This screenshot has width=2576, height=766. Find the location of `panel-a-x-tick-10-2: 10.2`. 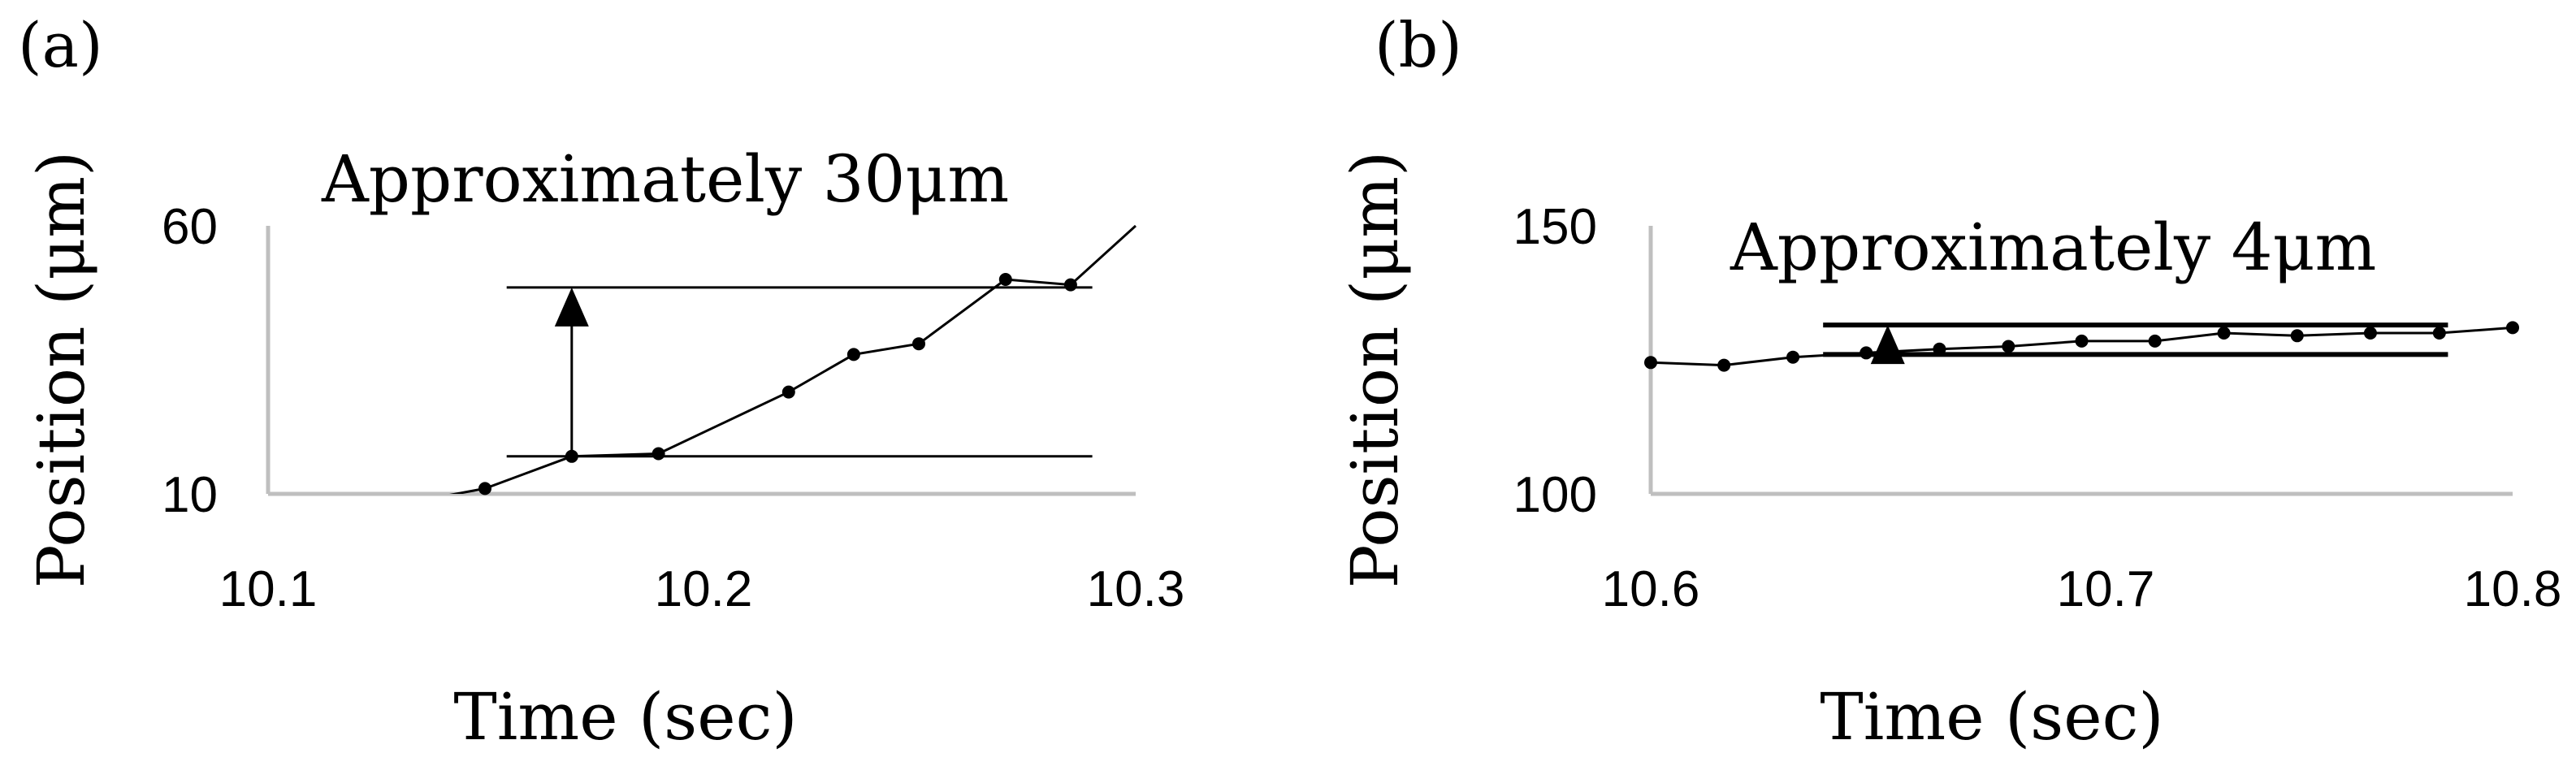

panel-a-x-tick-10-2: 10.2 is located at coordinates (704, 589).